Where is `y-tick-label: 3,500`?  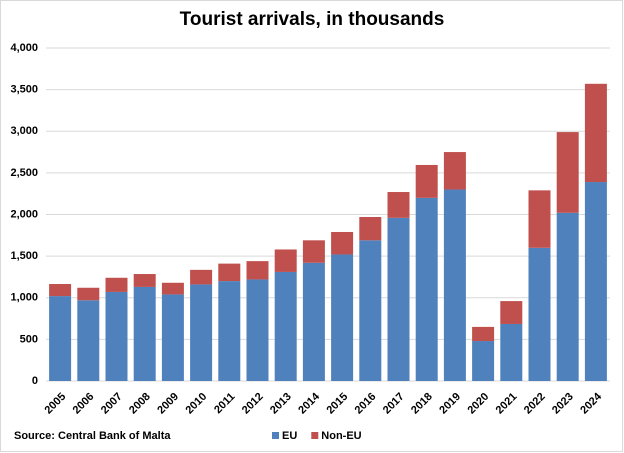 y-tick-label: 3,500 is located at coordinates (24, 90).